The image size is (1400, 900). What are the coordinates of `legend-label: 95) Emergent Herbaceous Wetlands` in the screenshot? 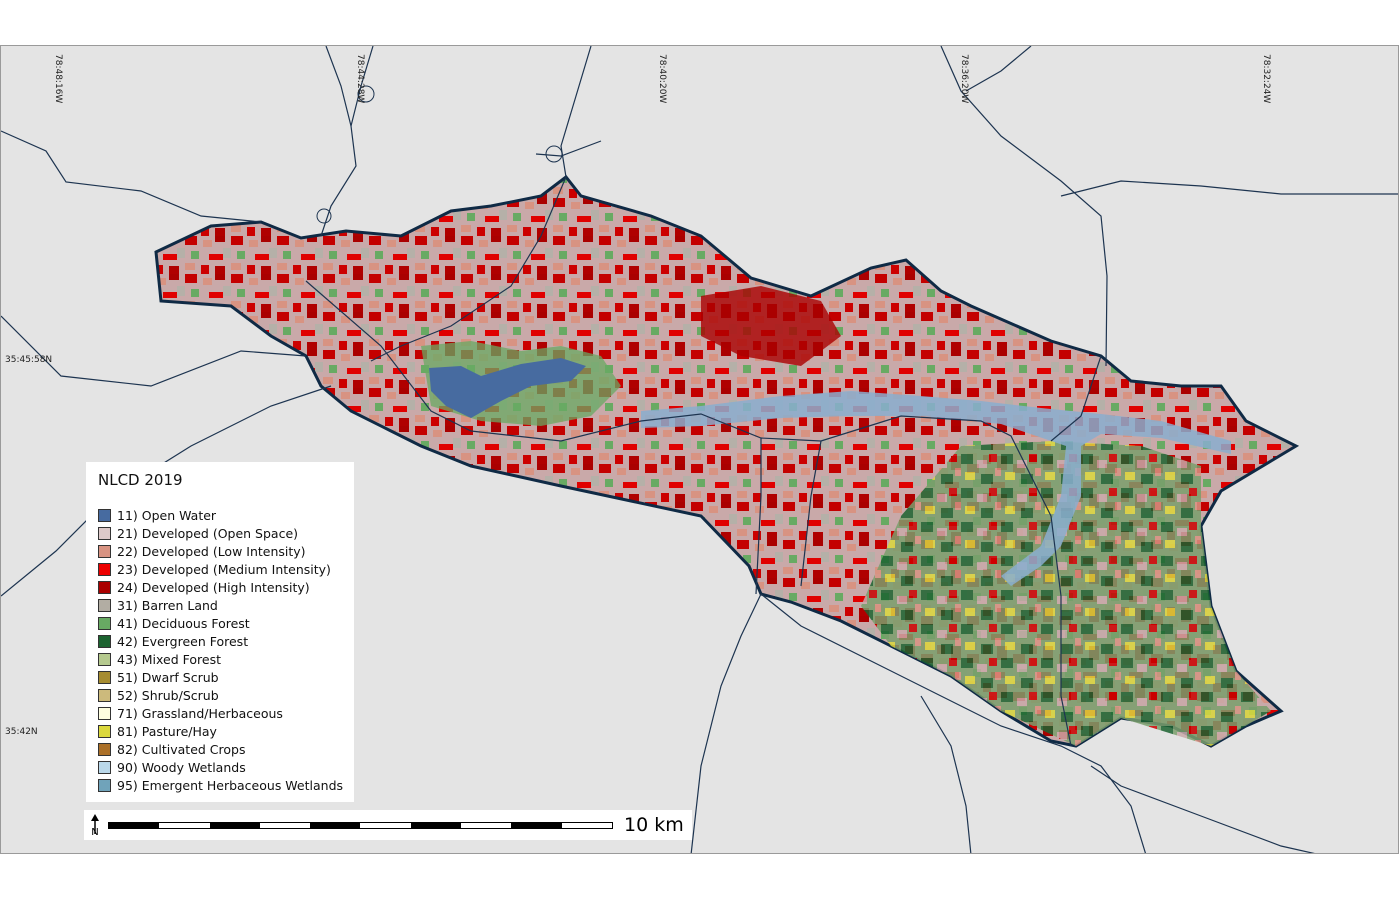 It's located at (230, 785).